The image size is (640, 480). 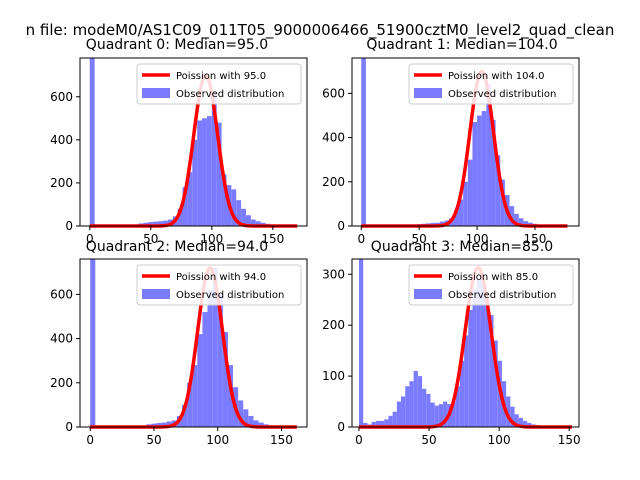 What do you see at coordinates (177, 45) in the screenshot?
I see `subplot-title: Quadrant 0: Median=95.0` at bounding box center [177, 45].